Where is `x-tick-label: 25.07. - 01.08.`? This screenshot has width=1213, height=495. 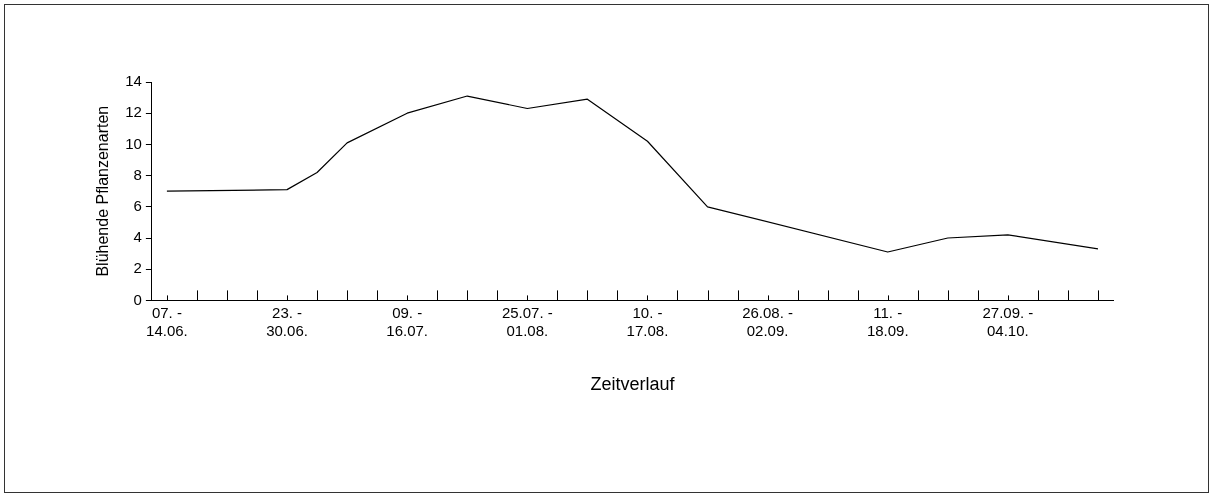
x-tick-label: 25.07. - 01.08. is located at coordinates (527, 321).